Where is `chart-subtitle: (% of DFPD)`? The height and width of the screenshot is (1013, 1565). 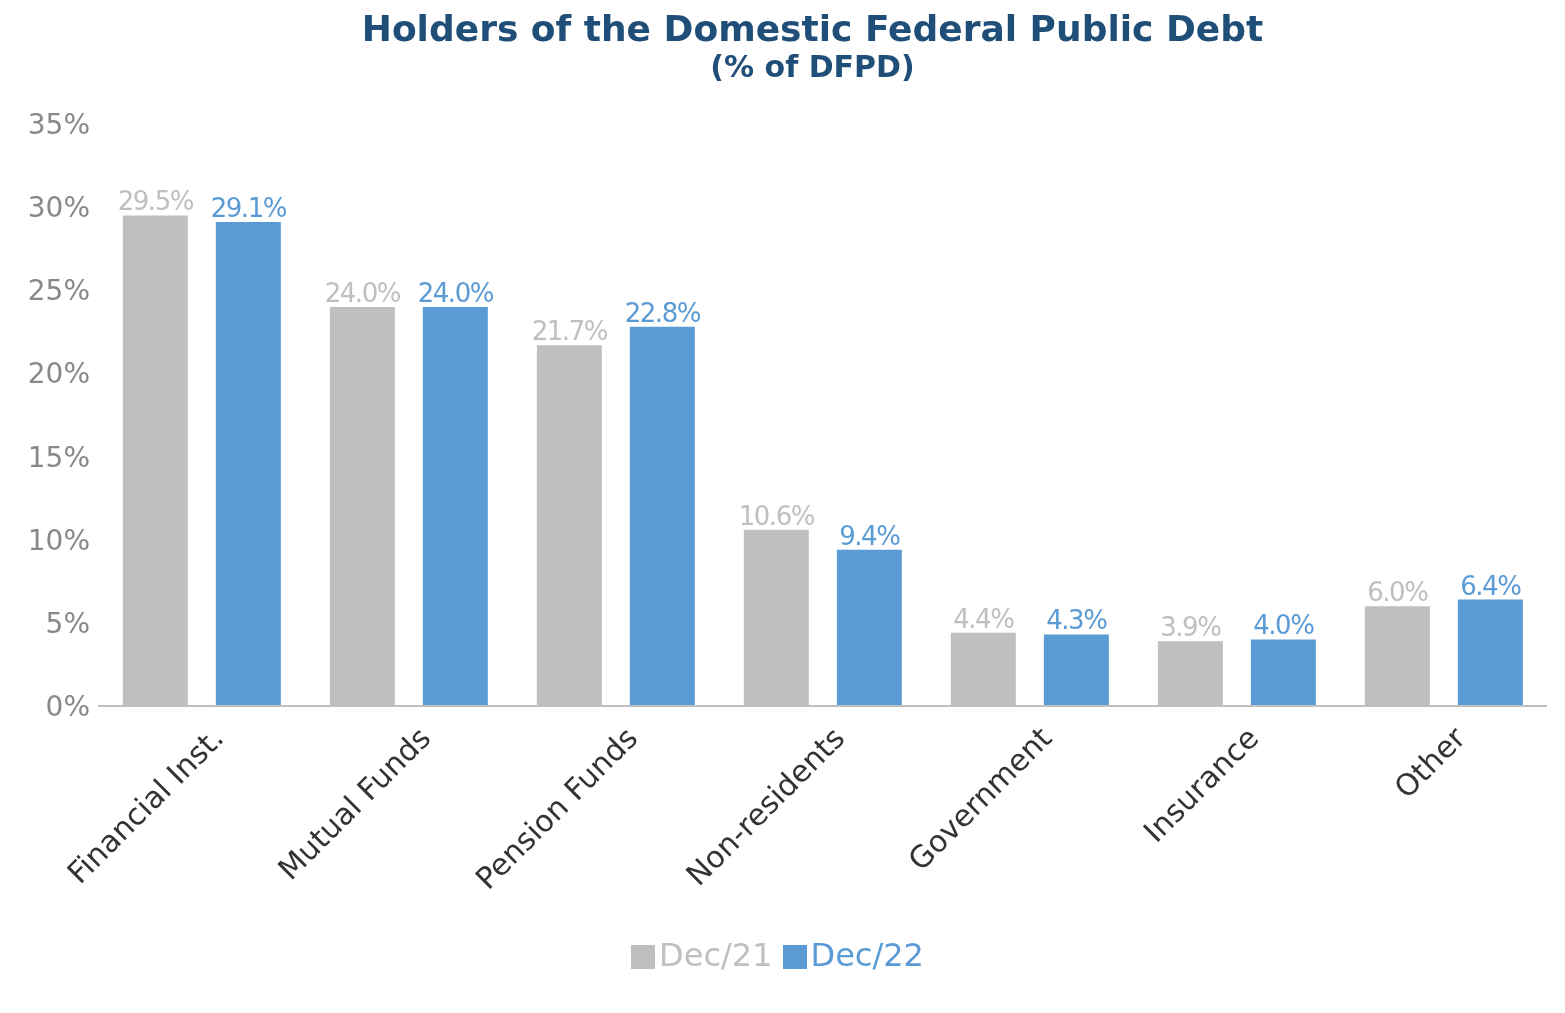 chart-subtitle: (% of DFPD) is located at coordinates (812, 66).